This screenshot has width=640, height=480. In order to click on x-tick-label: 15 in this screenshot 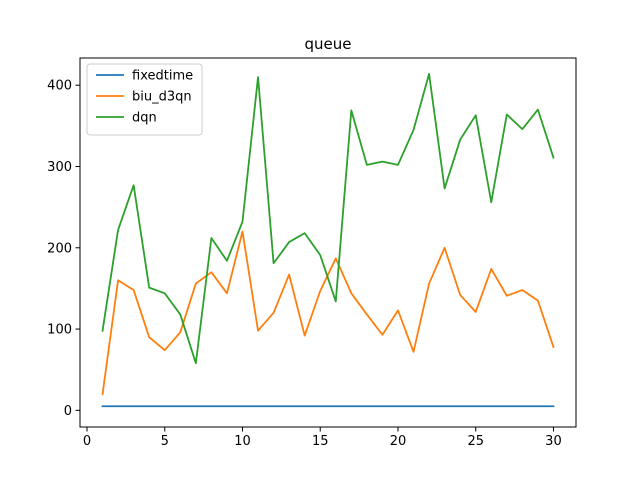, I will do `click(320, 441)`.